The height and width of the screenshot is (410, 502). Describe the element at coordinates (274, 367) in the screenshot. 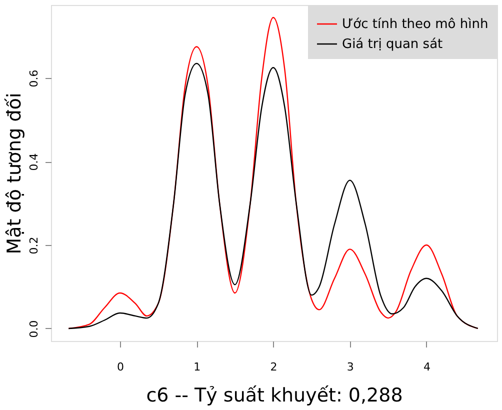

I see `x-tick-label: 2` at that location.